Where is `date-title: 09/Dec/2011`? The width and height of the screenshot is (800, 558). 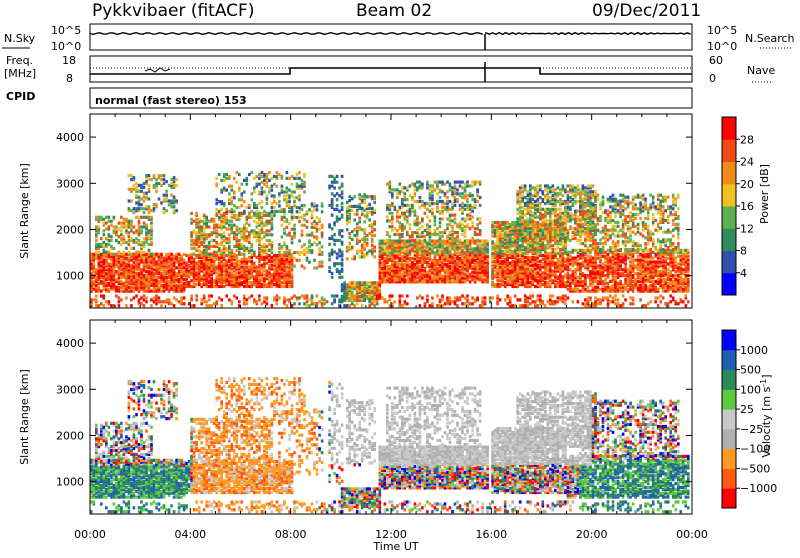 date-title: 09/Dec/2011 is located at coordinates (646, 11).